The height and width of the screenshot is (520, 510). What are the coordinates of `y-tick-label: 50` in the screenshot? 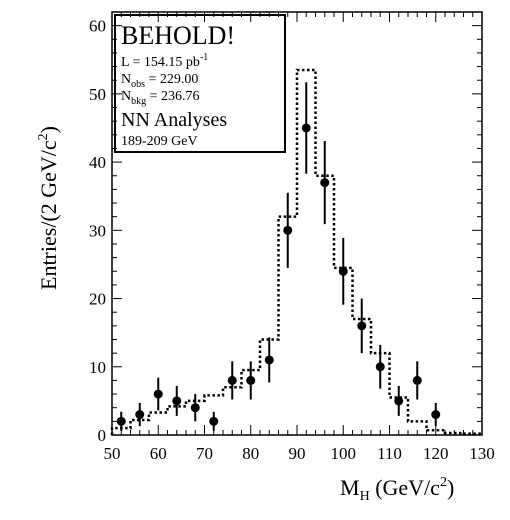 It's located at (97, 94).